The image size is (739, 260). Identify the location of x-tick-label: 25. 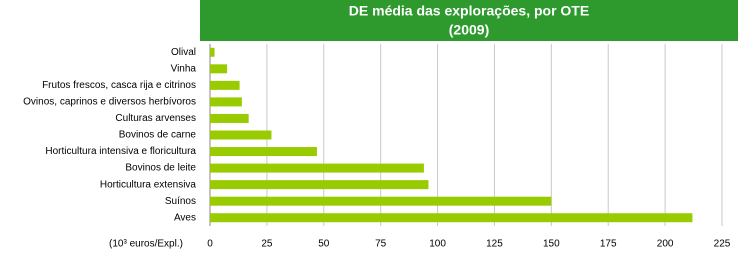
(267, 244).